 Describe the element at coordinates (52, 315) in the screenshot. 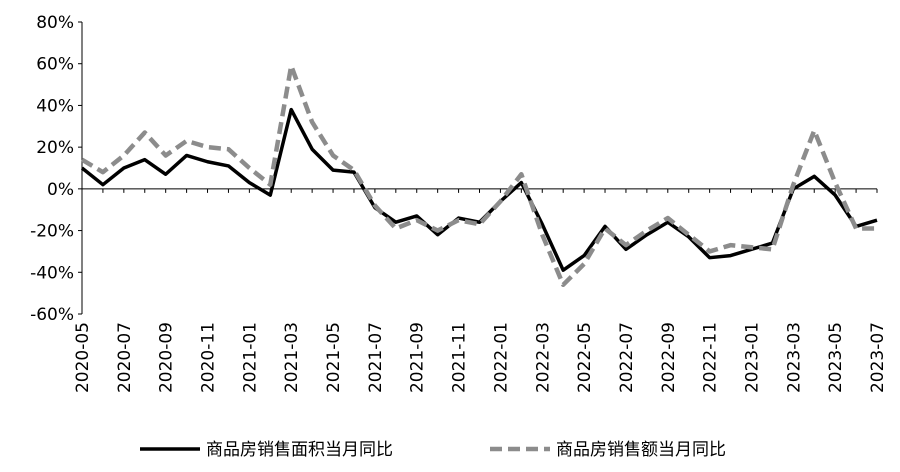

I see `y-tick-label: -60%` at that location.